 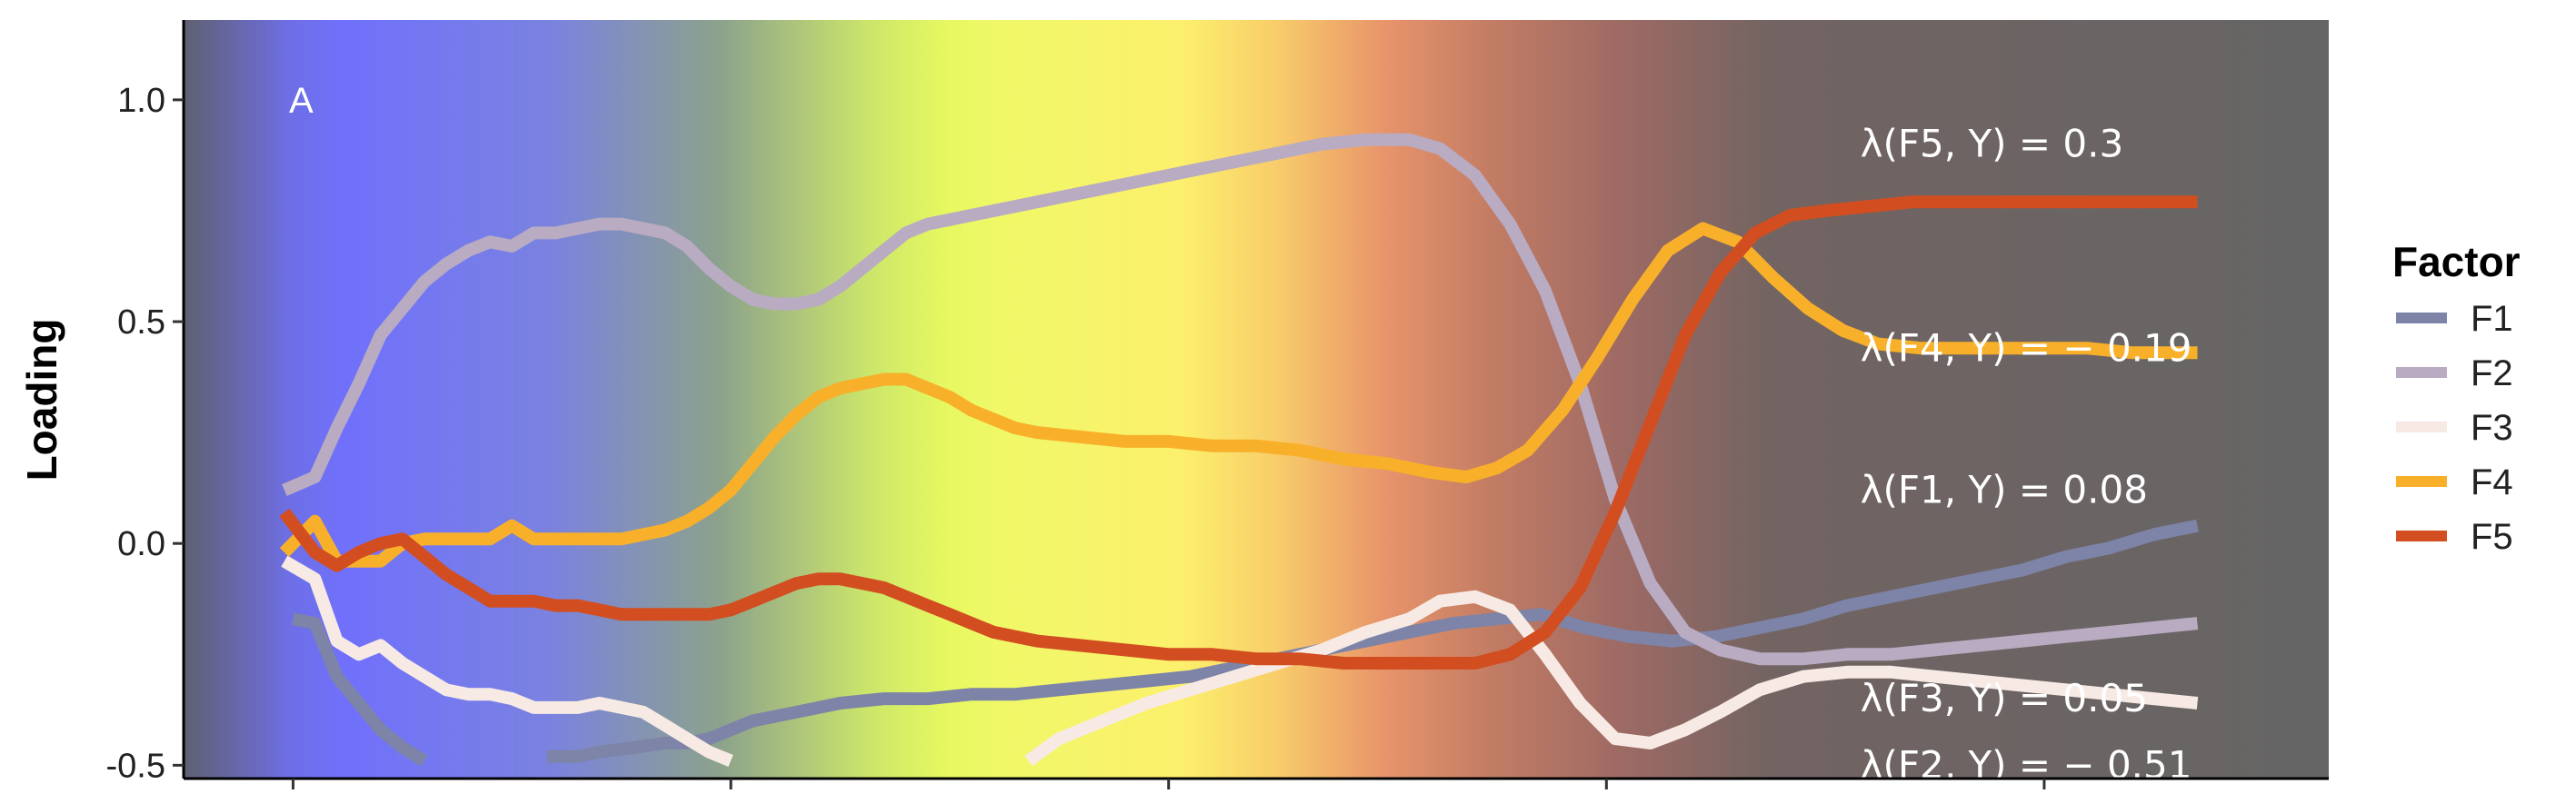 What do you see at coordinates (2005, 490) in the screenshot?
I see `annotation-label: λ(F1, Y) = 0.08` at bounding box center [2005, 490].